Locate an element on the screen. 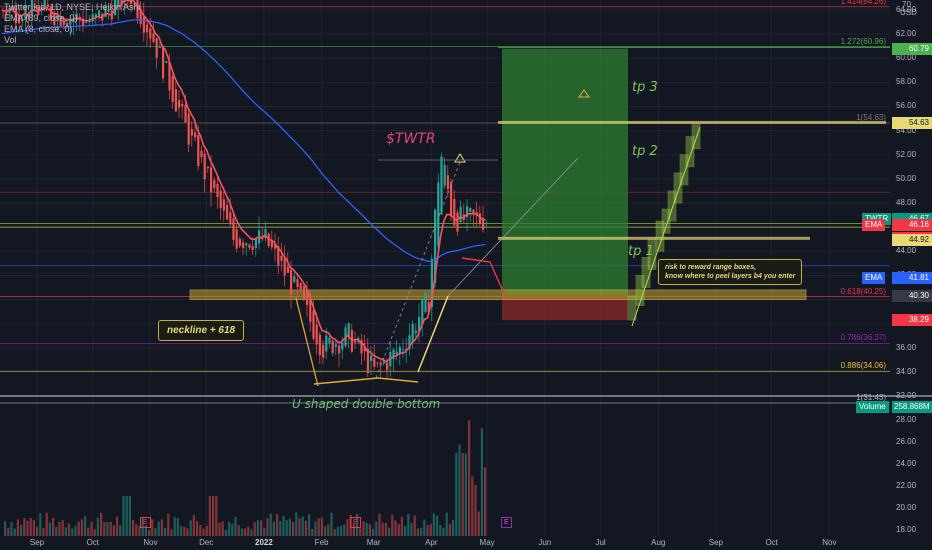 This screenshot has width=932, height=550. bottom-annotation: U shaped double bottom is located at coordinates (366, 404).